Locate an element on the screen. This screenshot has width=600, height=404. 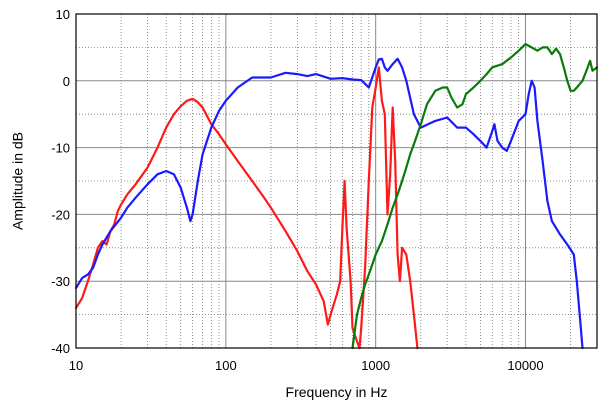
x-tick-label: 1000 is located at coordinates (375, 365).